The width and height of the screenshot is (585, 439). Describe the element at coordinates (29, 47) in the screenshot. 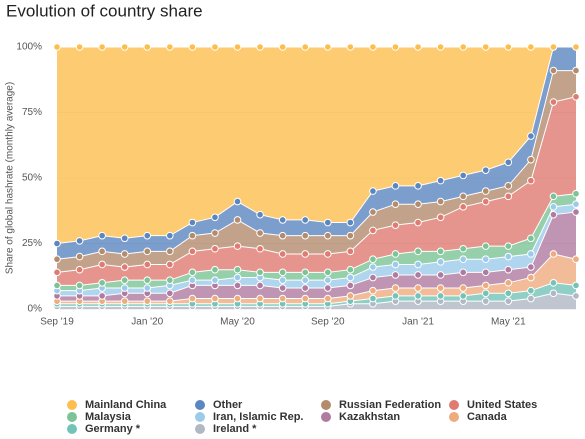

I see `y-tick-label: 100%` at that location.